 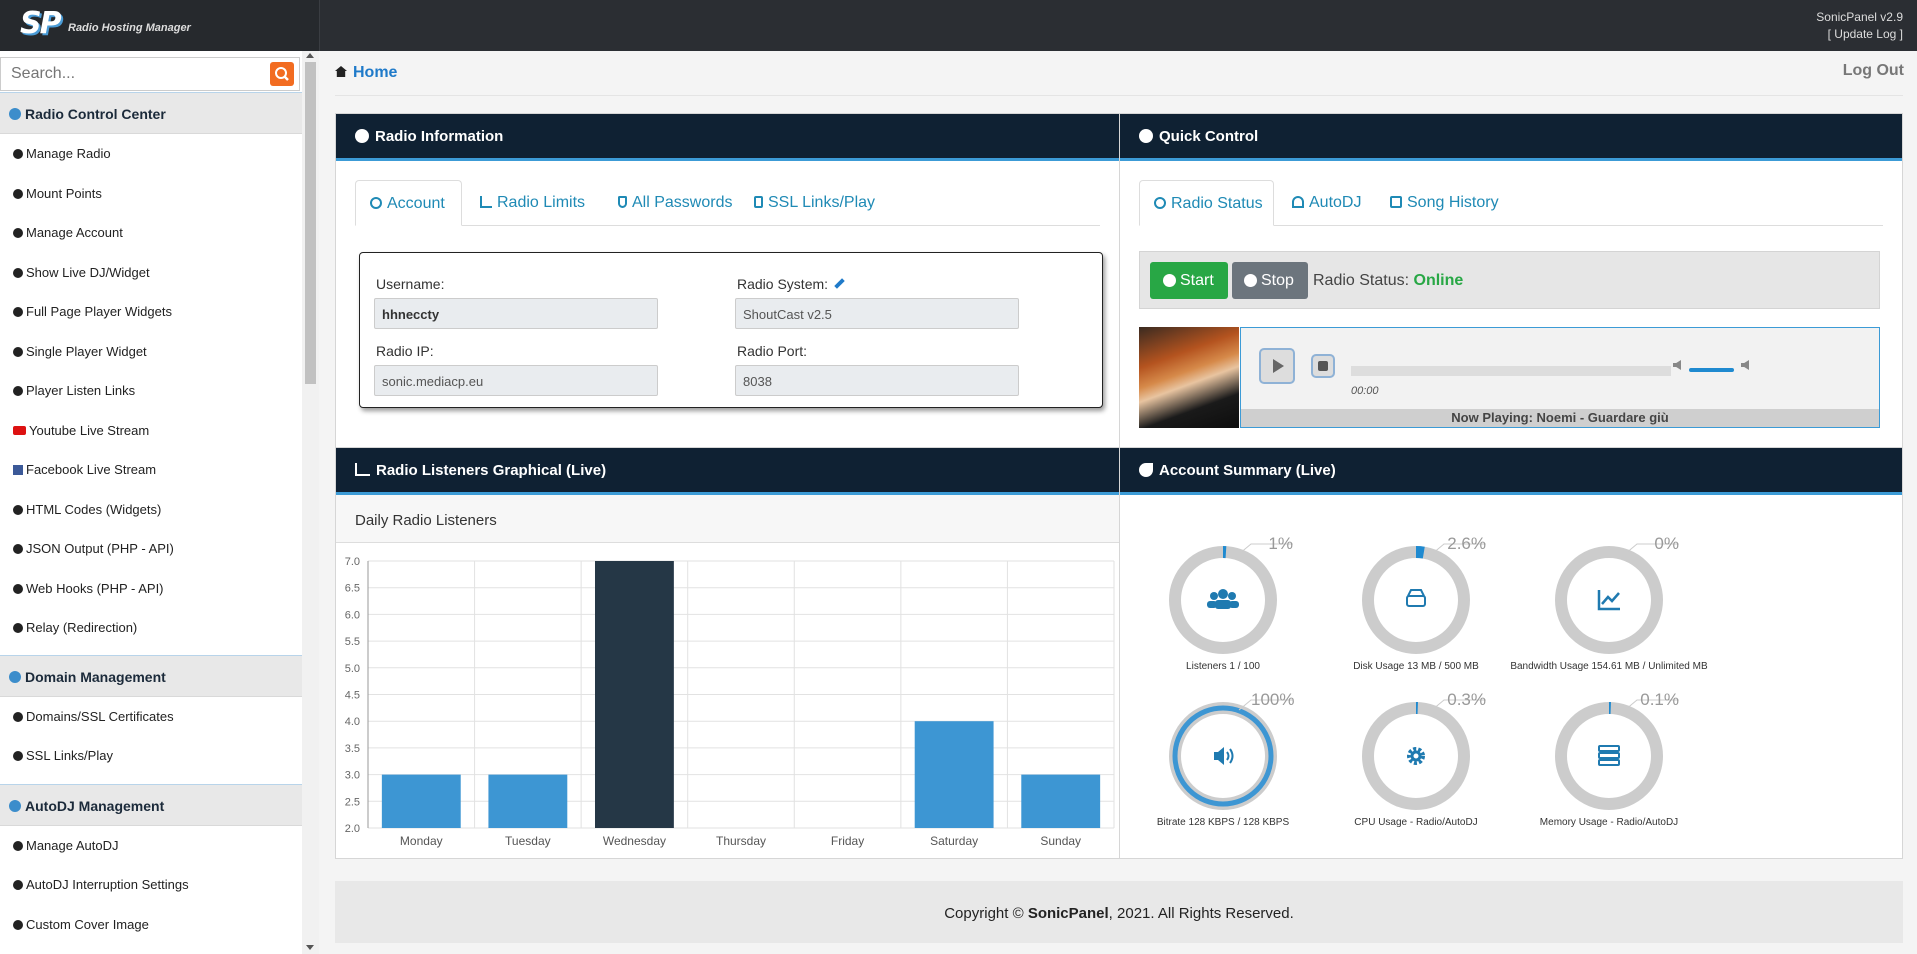 What do you see at coordinates (1335, 202) in the screenshot?
I see `tab-label: AutoDJ` at bounding box center [1335, 202].